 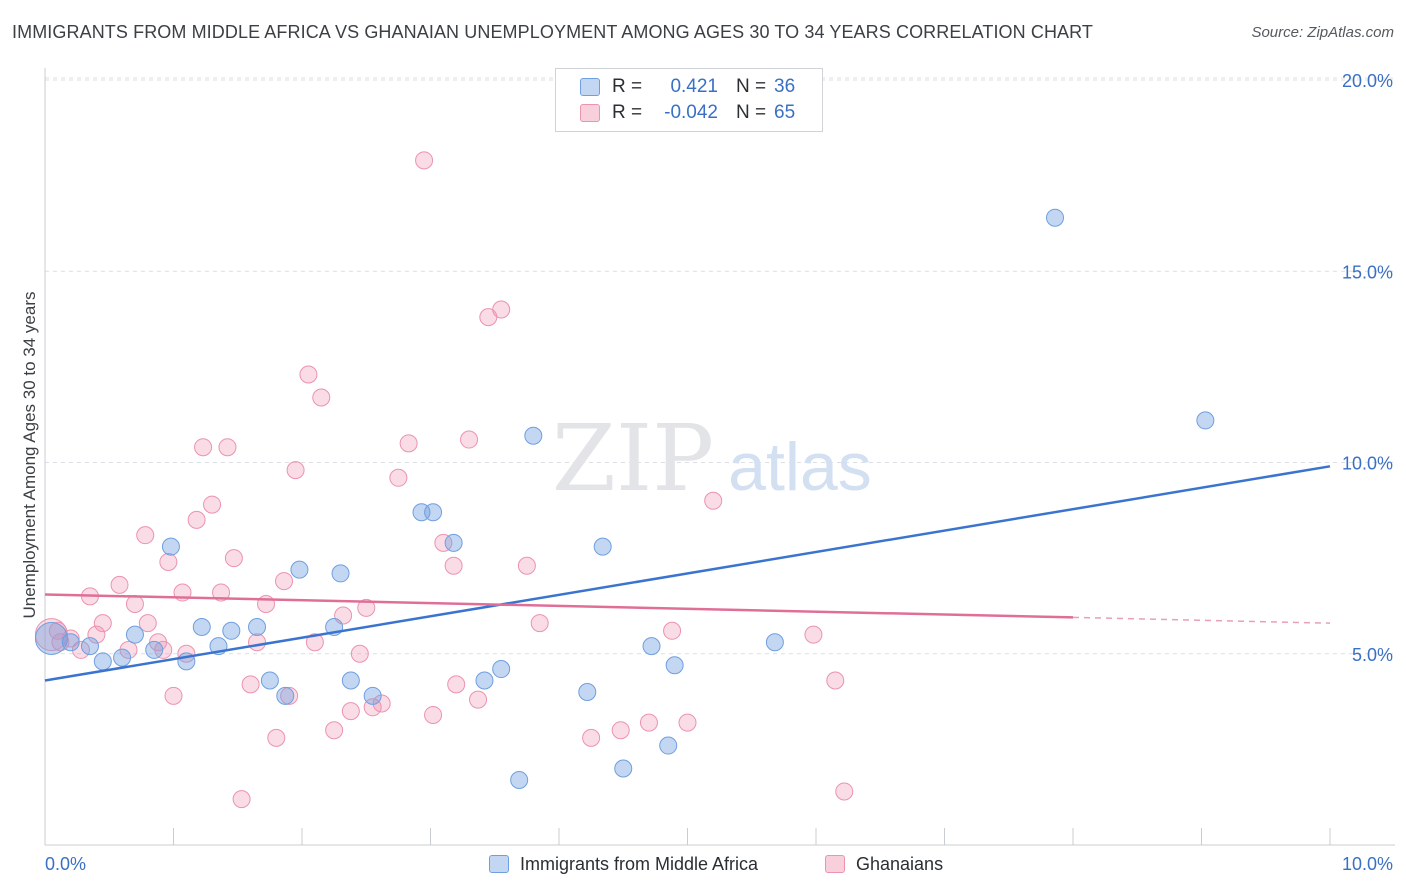 What do you see at coordinates (65, 864) in the screenshot?
I see `x-tick-label: 0.0%` at bounding box center [65, 864].